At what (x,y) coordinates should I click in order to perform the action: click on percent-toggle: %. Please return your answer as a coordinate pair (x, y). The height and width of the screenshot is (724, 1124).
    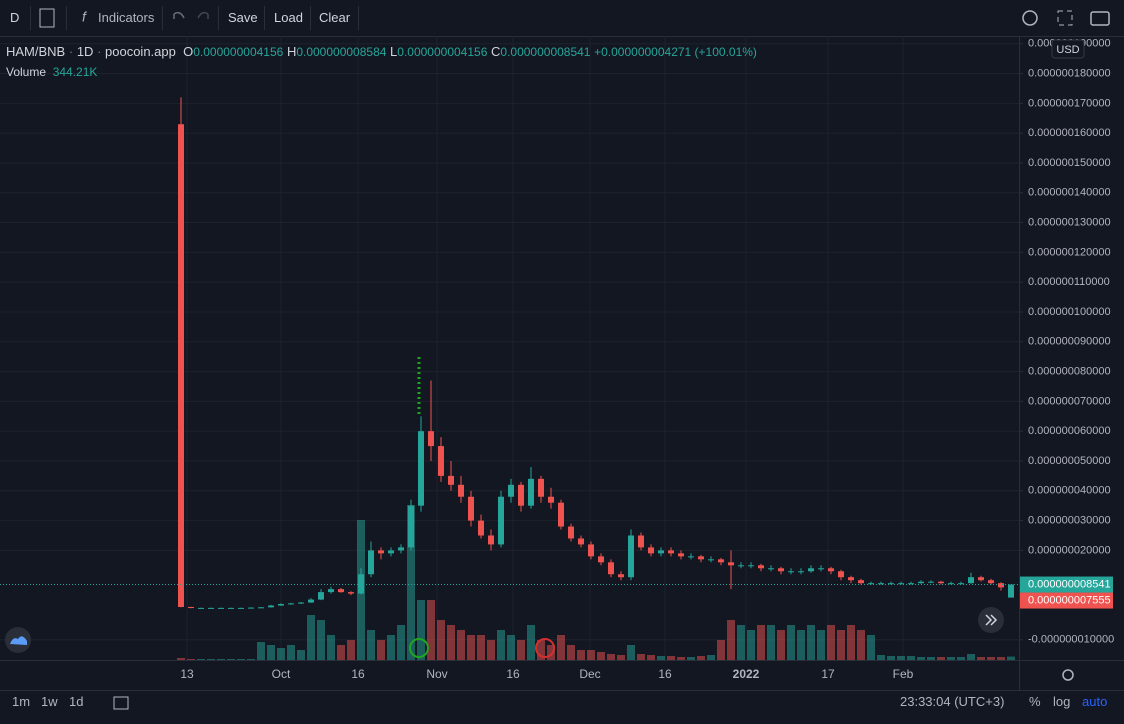
    Looking at the image, I should click on (1035, 701).